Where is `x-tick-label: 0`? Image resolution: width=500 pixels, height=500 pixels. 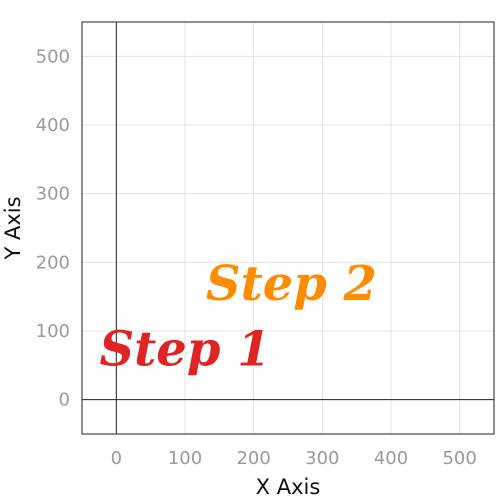
x-tick-label: 0 is located at coordinates (116, 458).